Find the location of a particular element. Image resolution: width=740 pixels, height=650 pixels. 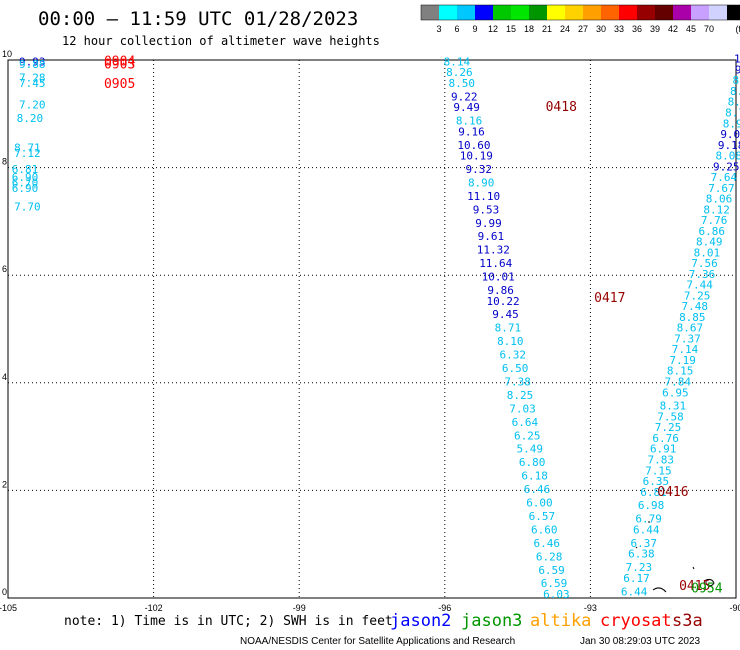

wave-height-value: 6.32 is located at coordinates (512, 355).